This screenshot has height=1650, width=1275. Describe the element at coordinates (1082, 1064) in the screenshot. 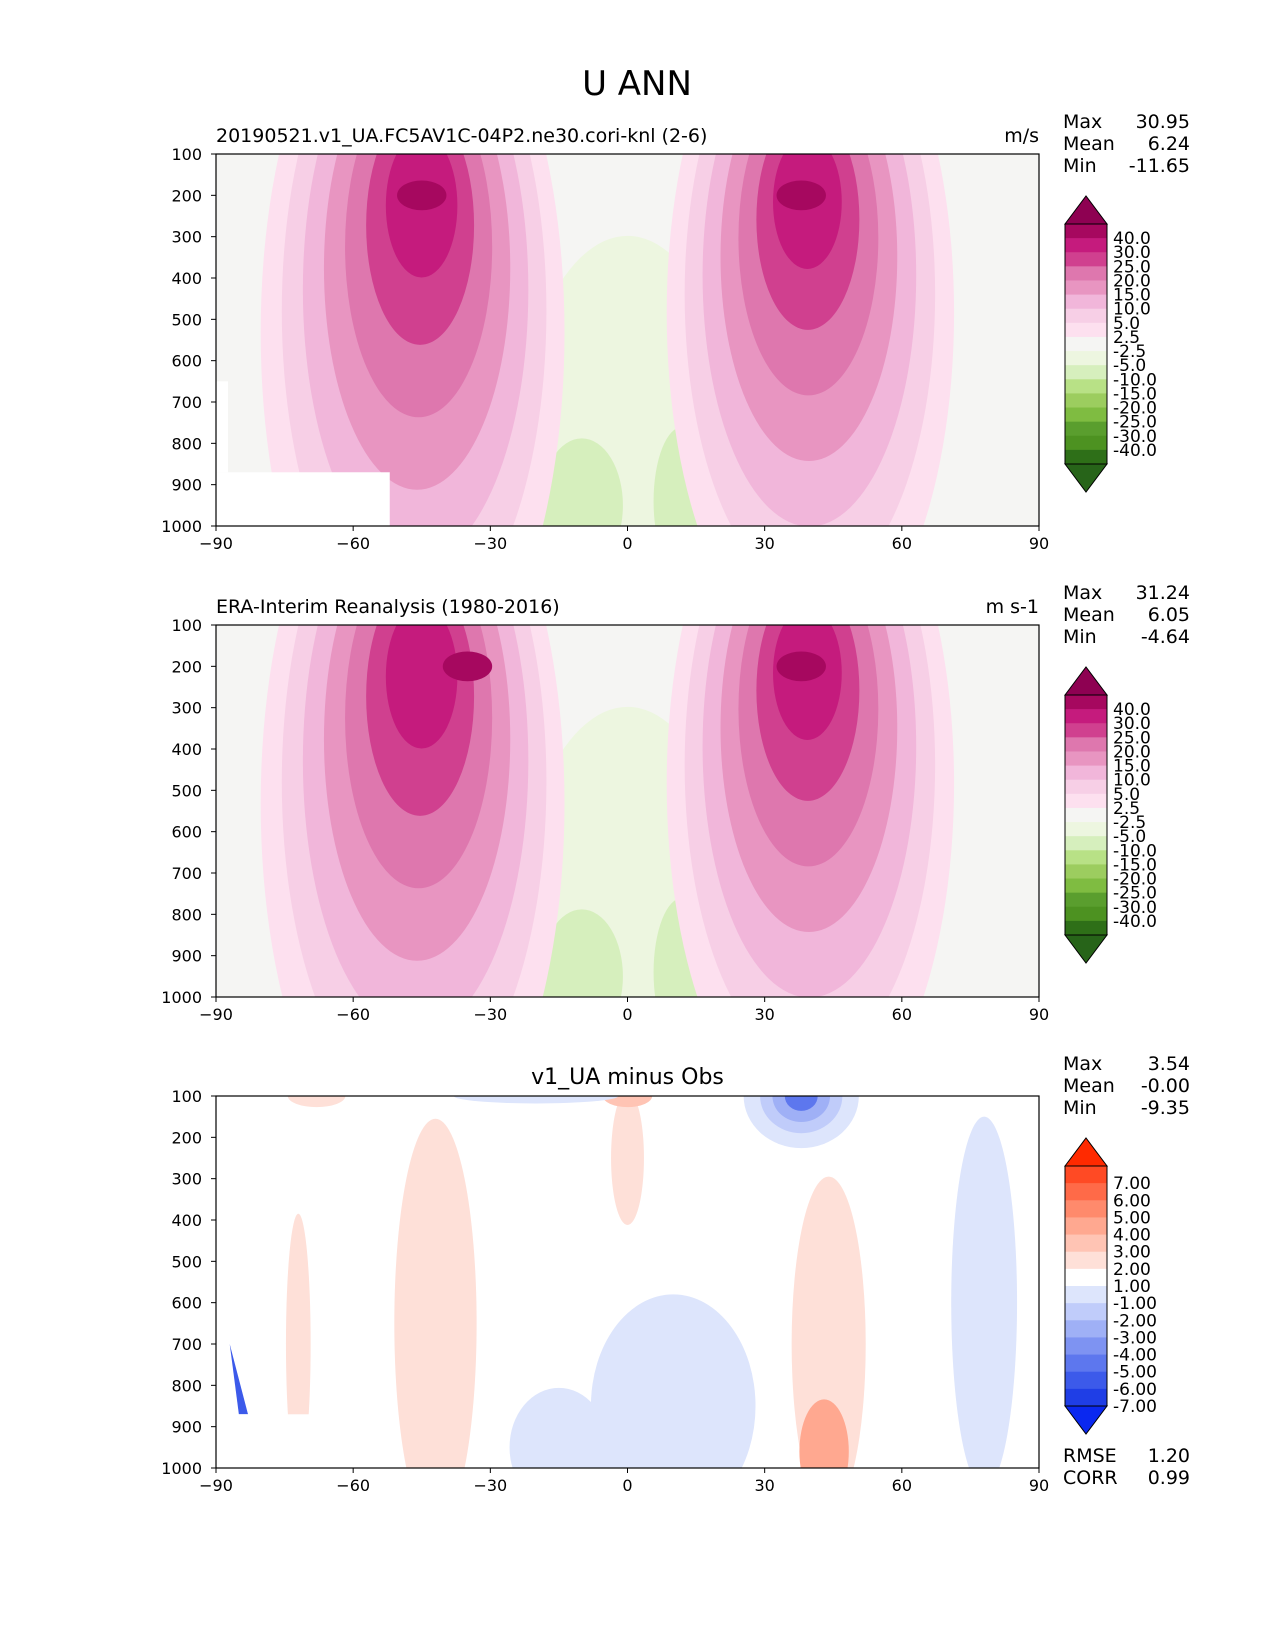

I see `stat-label-max: Max` at that location.